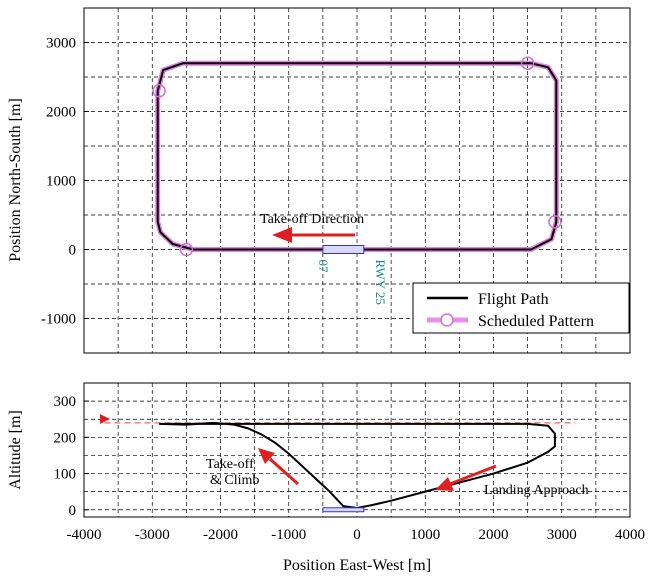 The width and height of the screenshot is (650, 578). Describe the element at coordinates (234, 480) in the screenshot. I see `takeoff-climb-label-2: & Climb` at that location.